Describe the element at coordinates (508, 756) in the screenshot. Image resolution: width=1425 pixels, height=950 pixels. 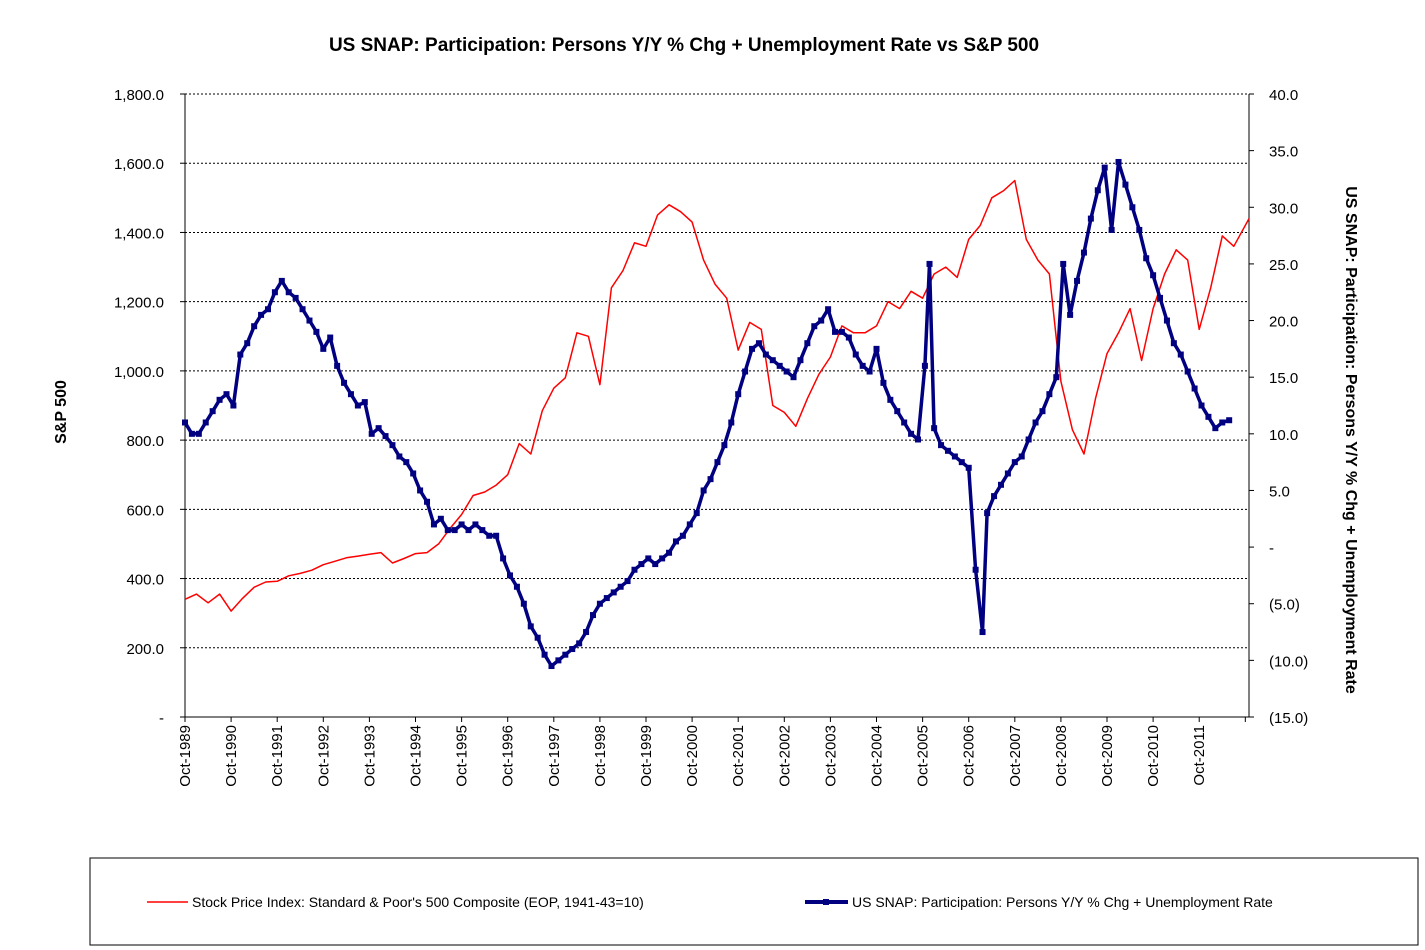
I see `x-tick-label: Oct-1996` at that location.